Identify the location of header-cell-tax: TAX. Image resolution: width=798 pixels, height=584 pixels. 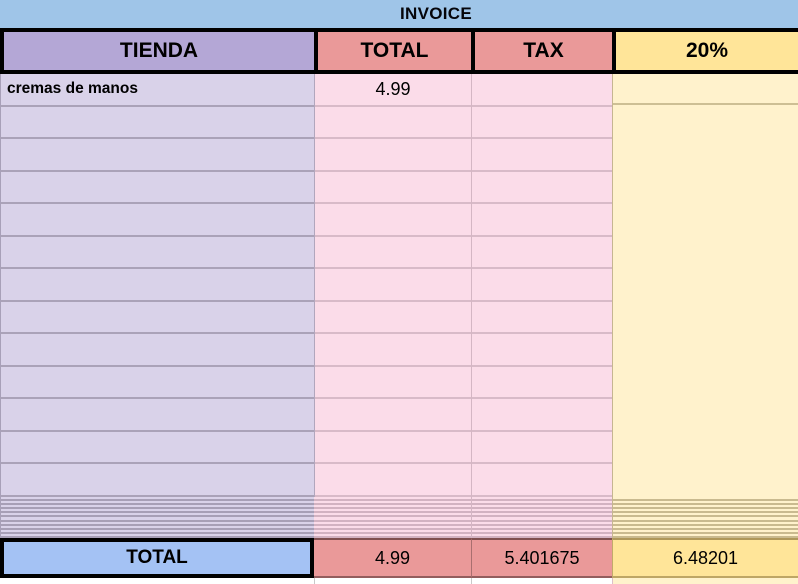
(541, 51).